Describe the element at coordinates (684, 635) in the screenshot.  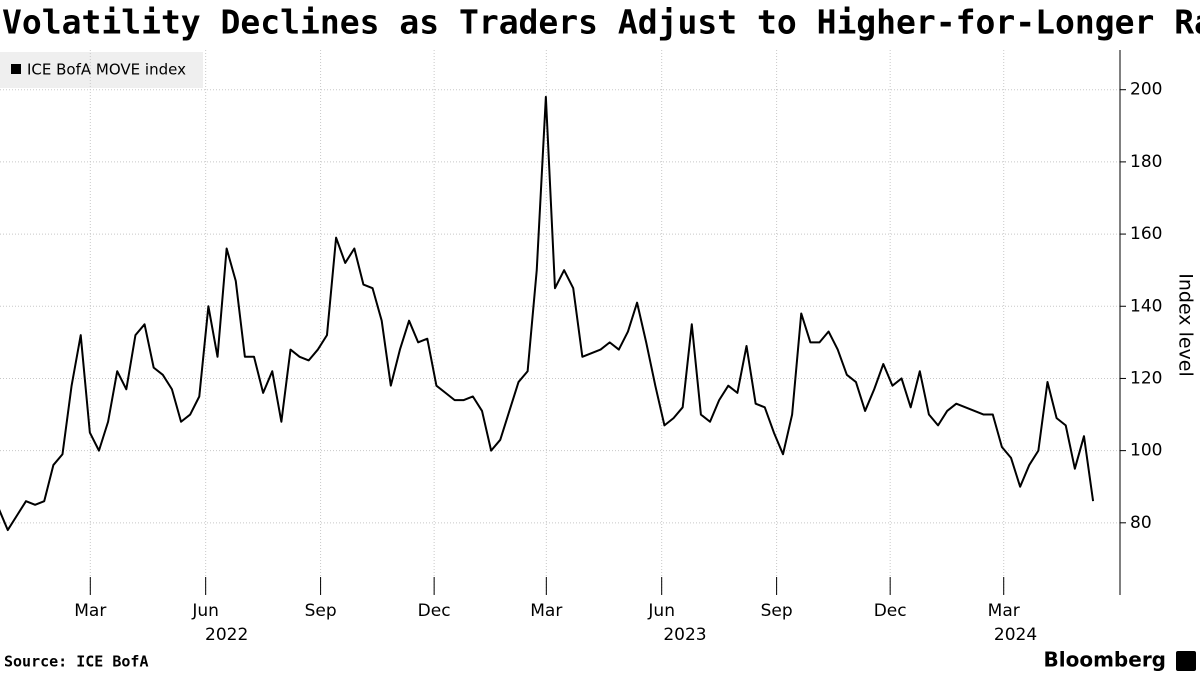
I see `x-year-label: 2023` at that location.